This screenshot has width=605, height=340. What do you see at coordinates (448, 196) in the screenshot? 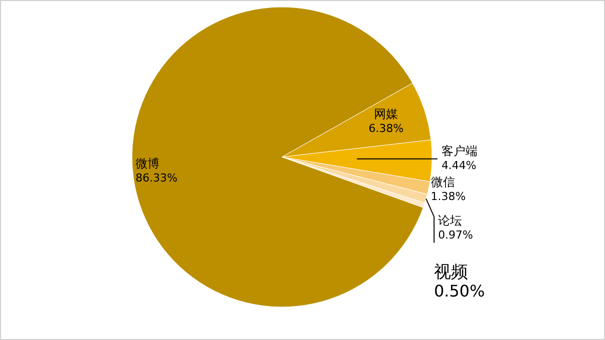
I see `data-label: 1.38%` at bounding box center [448, 196].